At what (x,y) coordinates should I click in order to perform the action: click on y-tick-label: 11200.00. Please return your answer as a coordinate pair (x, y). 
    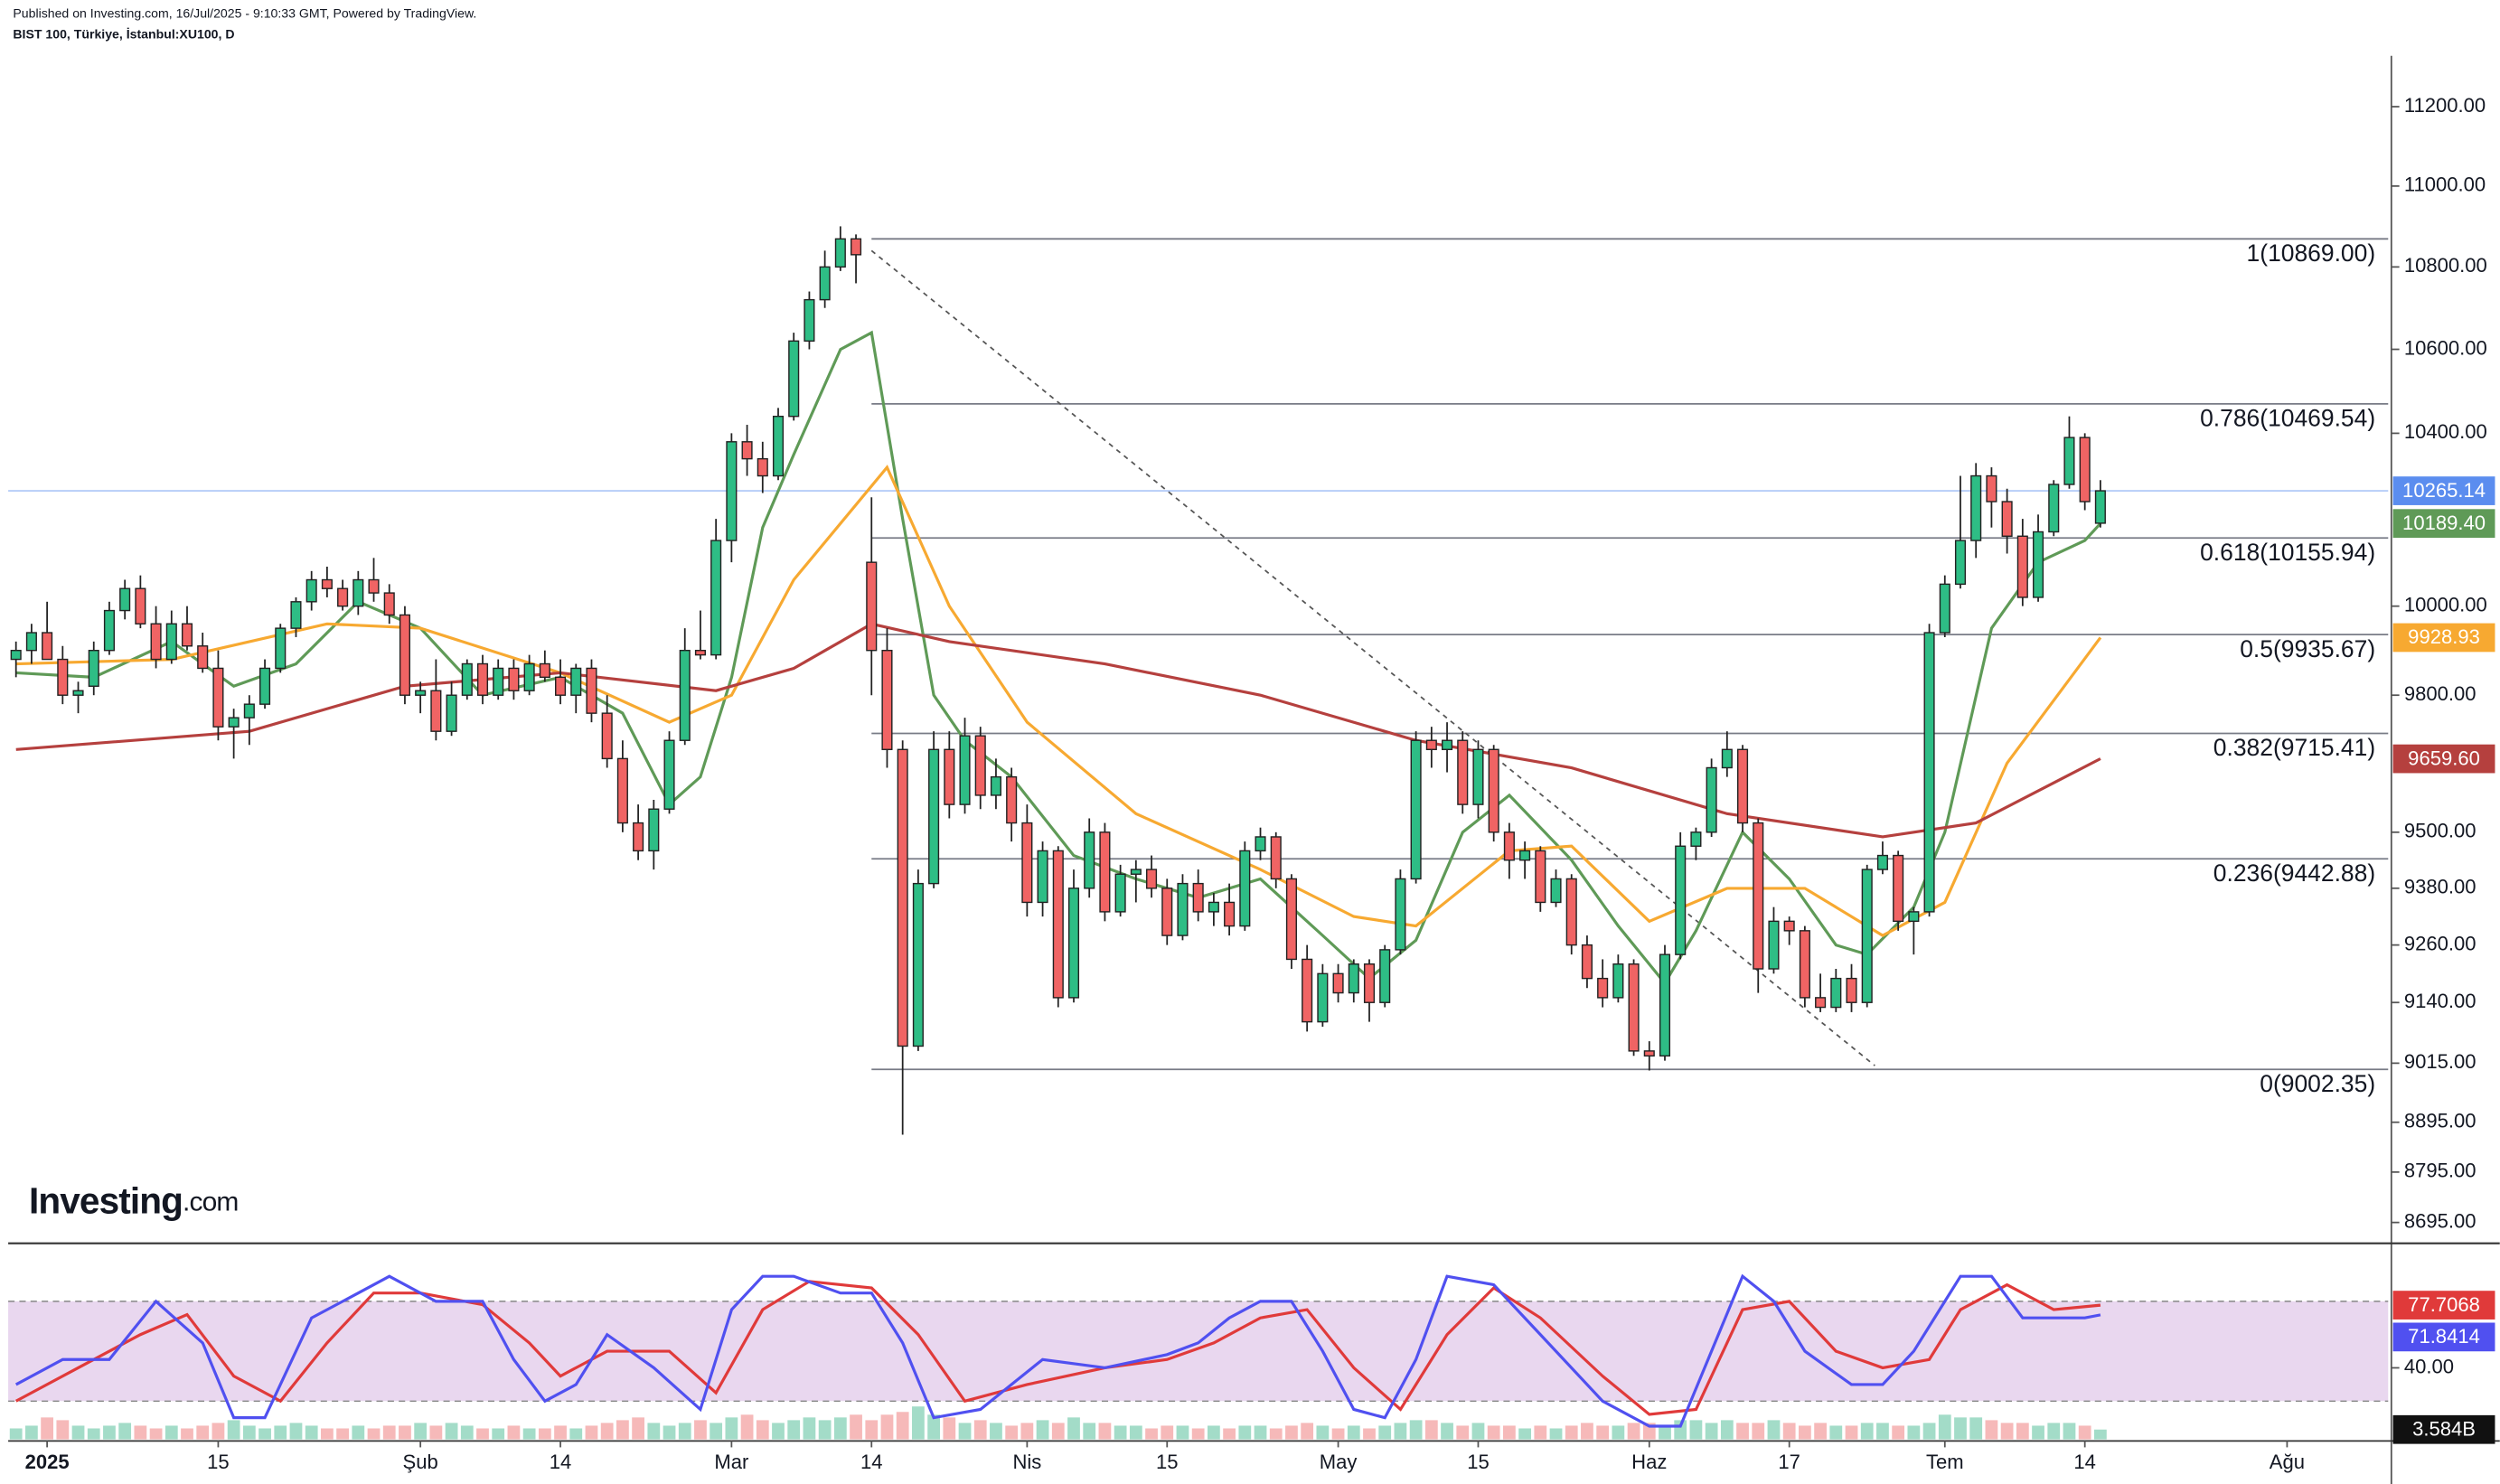
    Looking at the image, I should click on (2445, 105).